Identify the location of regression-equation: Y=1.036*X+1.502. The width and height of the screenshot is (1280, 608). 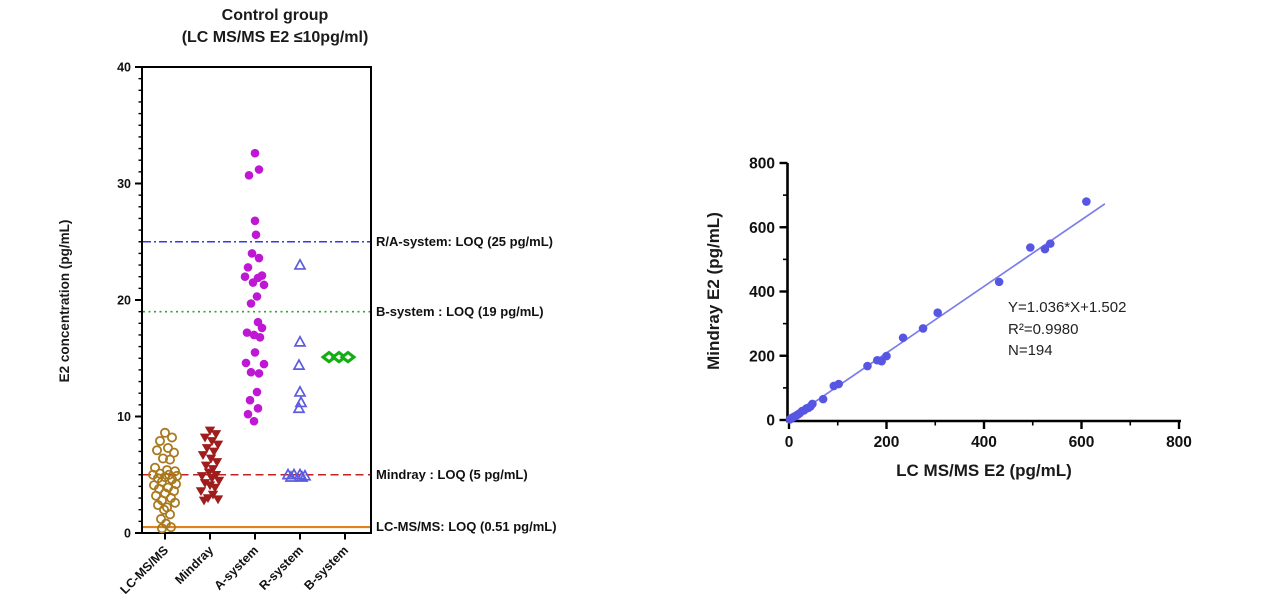
(1067, 307).